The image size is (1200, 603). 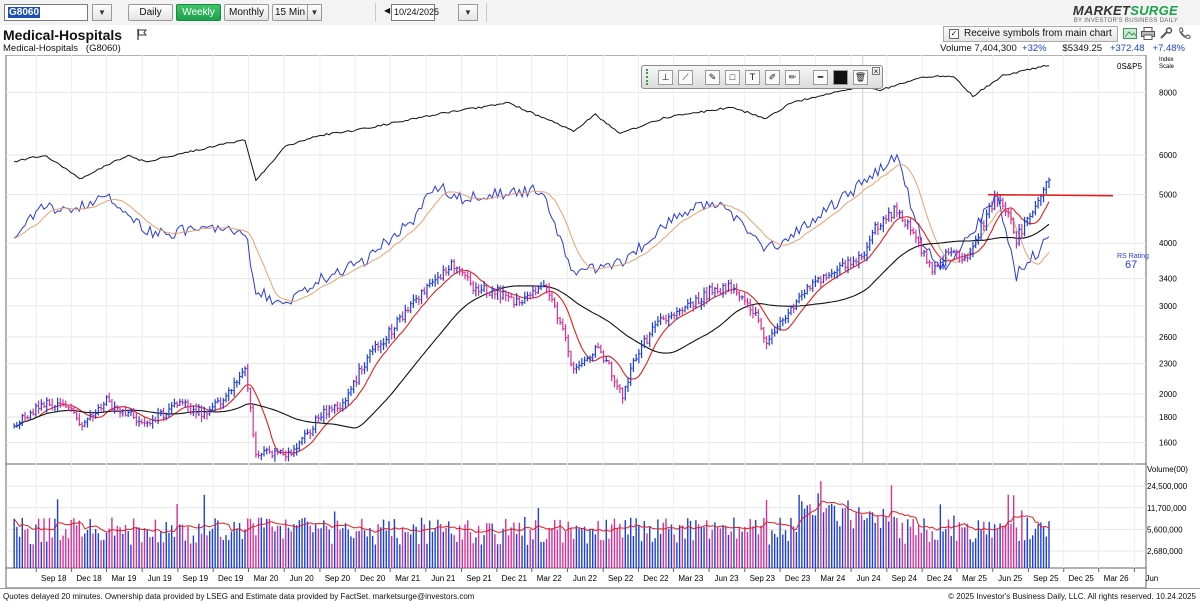 I want to click on symbol-input: G8060, so click(x=46, y=12).